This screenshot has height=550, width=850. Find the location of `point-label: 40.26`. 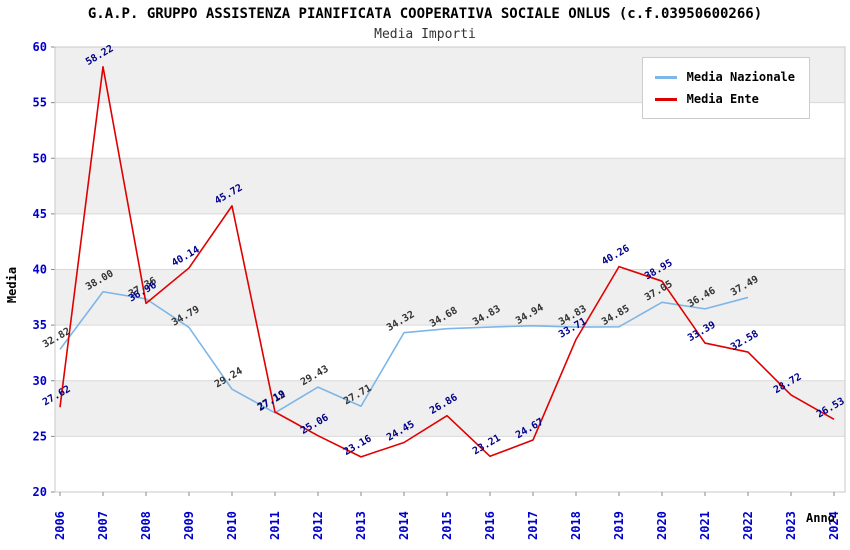

point-label: 40.26 is located at coordinates (616, 255).